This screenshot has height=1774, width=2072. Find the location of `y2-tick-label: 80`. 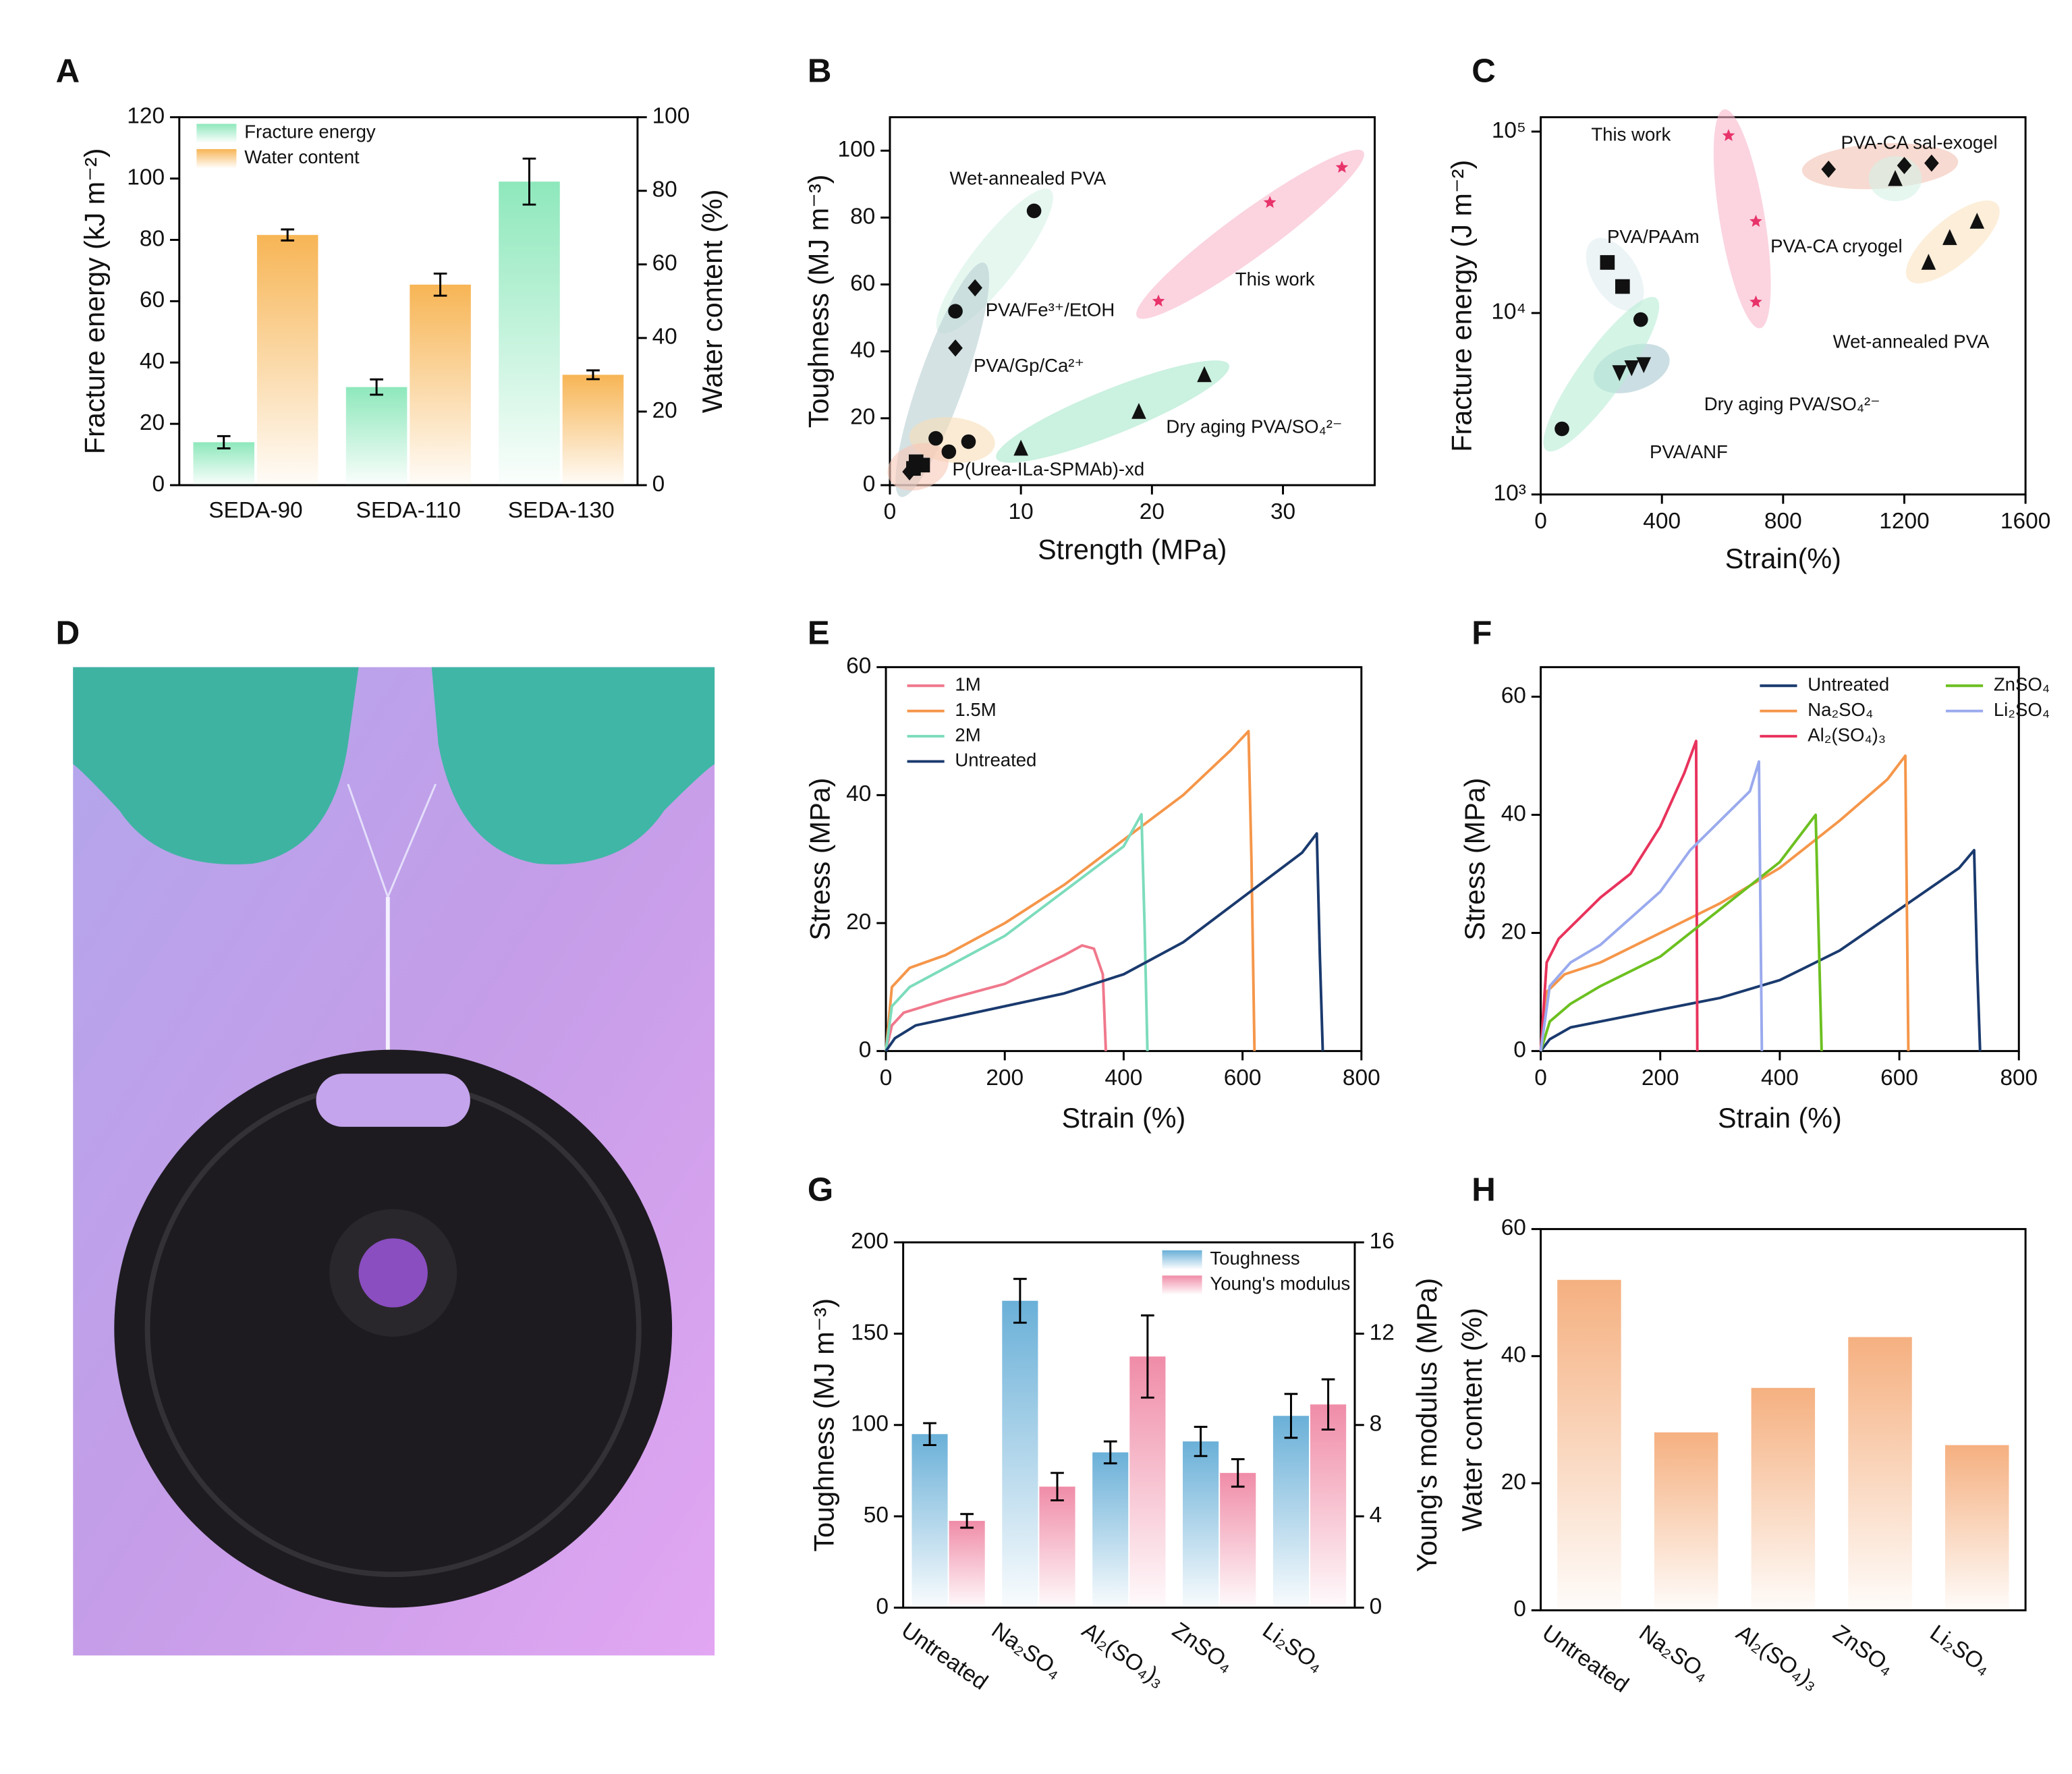

y2-tick-label: 80 is located at coordinates (664, 189).